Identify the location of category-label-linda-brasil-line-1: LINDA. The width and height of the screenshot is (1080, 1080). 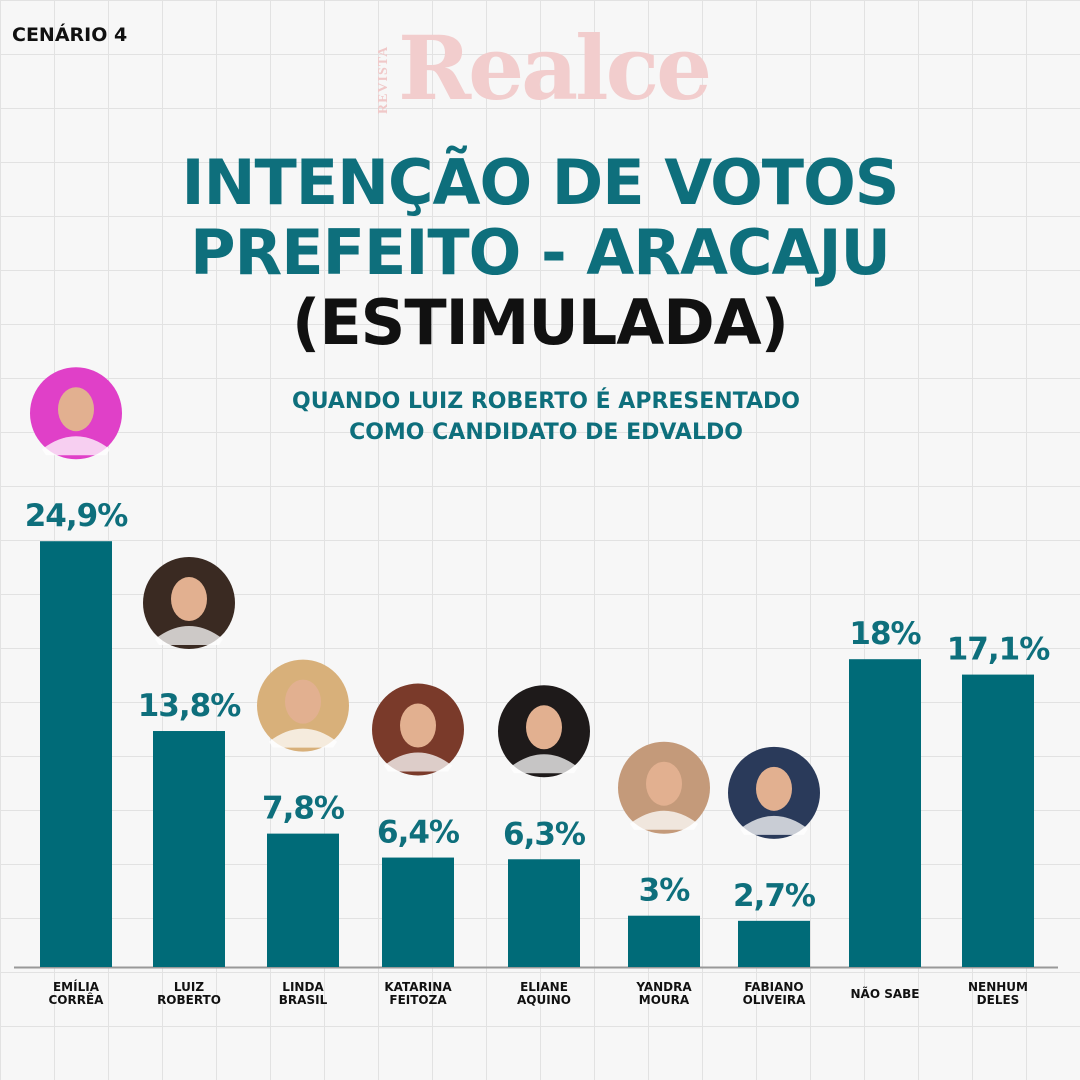
(303, 987).